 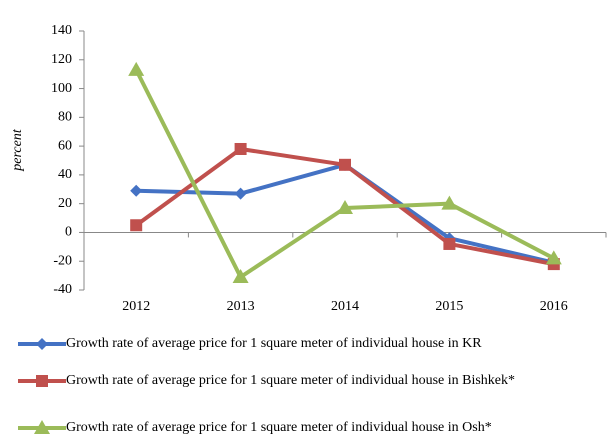 I want to click on x-tick-label: 2014, so click(x=345, y=306).